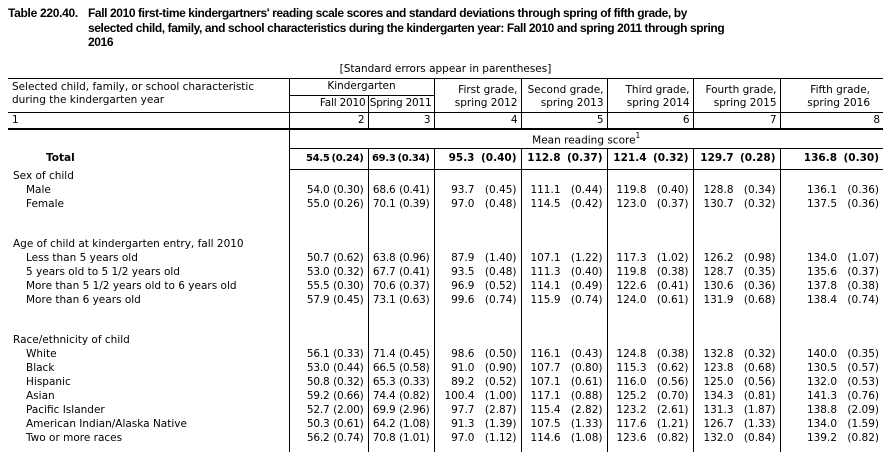  I want to click on value-cell: 116.0 (0.56), so click(650, 382).